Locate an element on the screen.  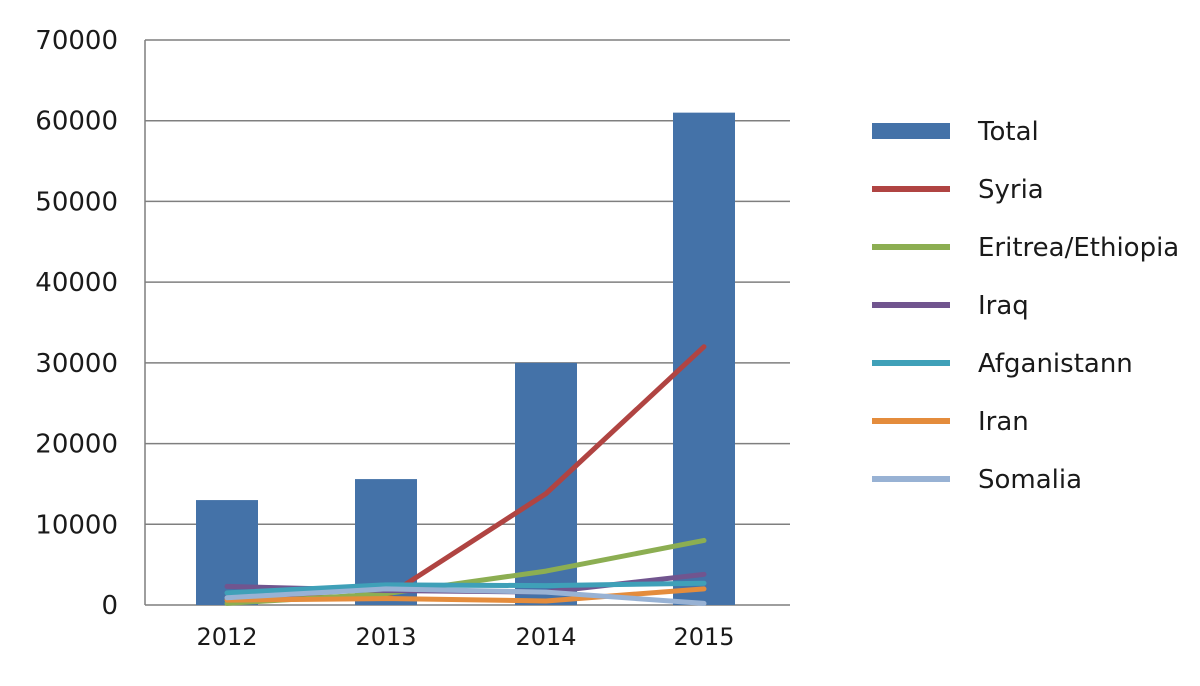
legend-item: Somalia is located at coordinates (977, 480).